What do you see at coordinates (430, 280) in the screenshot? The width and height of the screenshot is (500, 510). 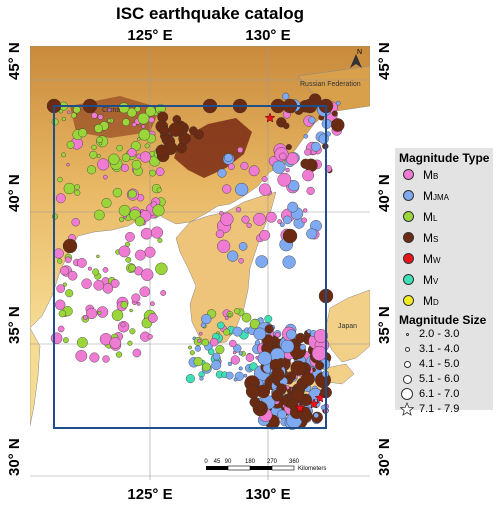 I see `legend-type-label: MV` at bounding box center [430, 280].